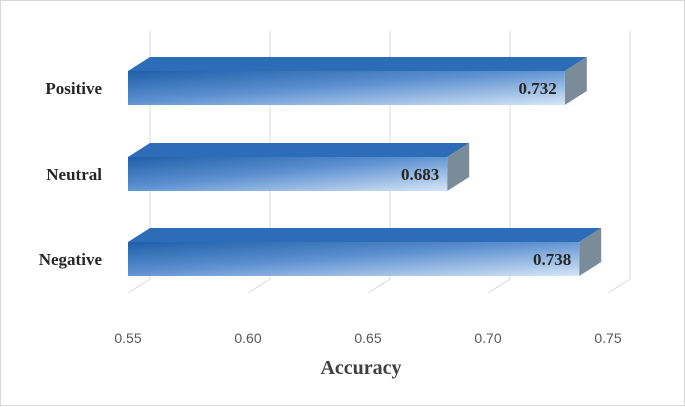  What do you see at coordinates (288, 174) in the screenshot?
I see `bar-neutral` at bounding box center [288, 174].